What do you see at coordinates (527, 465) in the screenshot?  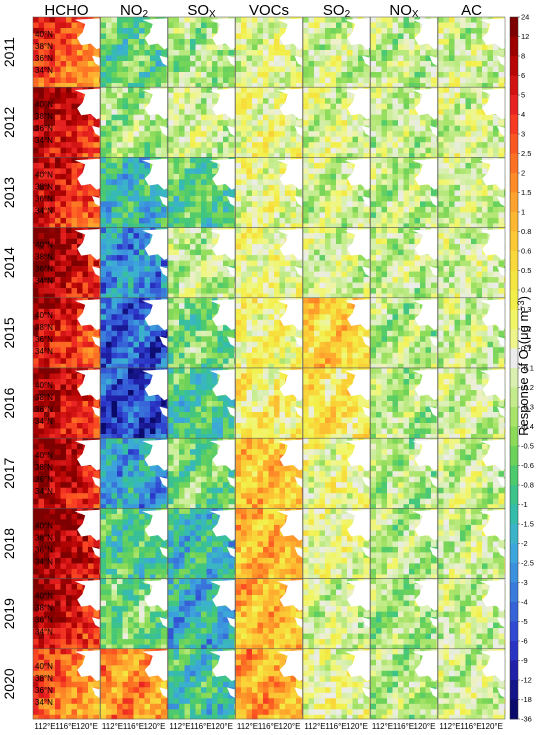 I see `colorbar-tick-label: -0.6` at bounding box center [527, 465].